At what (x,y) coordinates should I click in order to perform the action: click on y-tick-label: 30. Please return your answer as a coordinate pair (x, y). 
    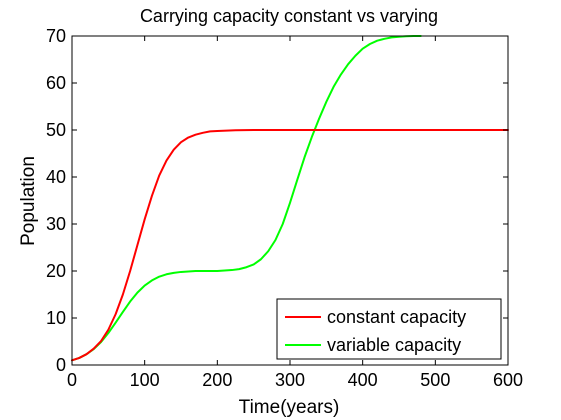
    Looking at the image, I should click on (56, 224).